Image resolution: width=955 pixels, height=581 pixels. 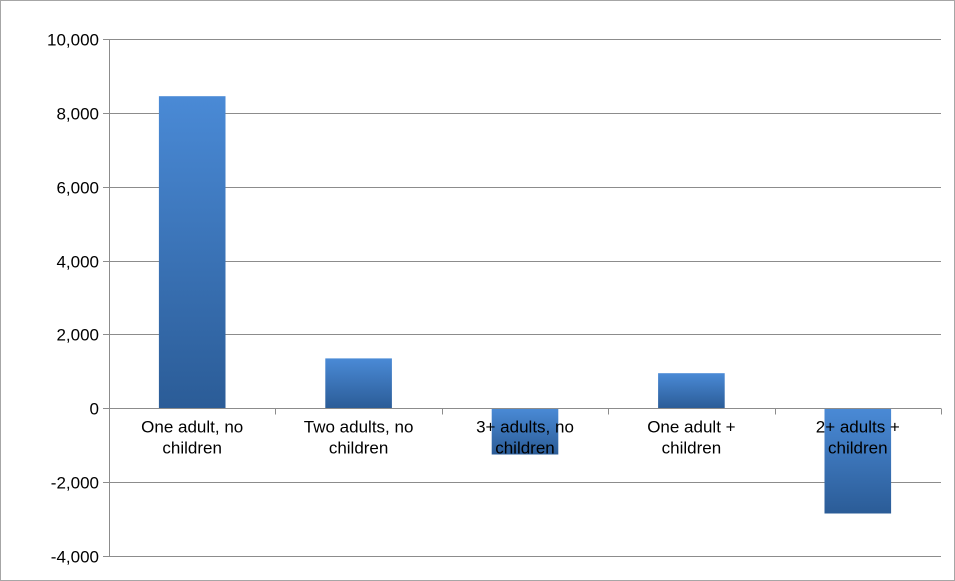 I want to click on y-tick-label: 8,000, so click(x=77, y=114).